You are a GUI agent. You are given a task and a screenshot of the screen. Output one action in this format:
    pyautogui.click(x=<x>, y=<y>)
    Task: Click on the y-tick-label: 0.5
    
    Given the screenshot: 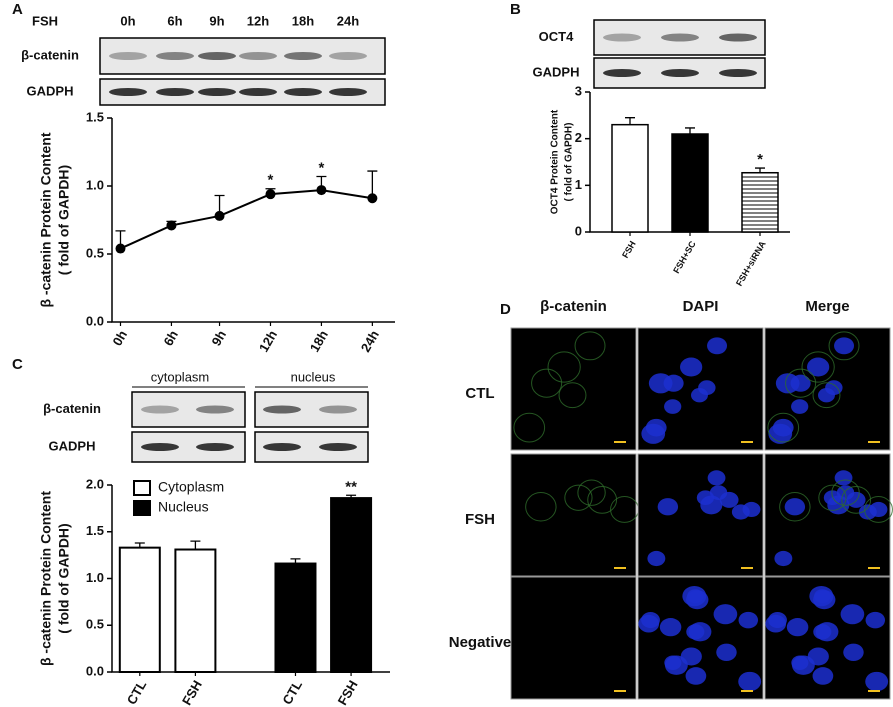 What is the action you would take?
    pyautogui.click(x=95, y=624)
    